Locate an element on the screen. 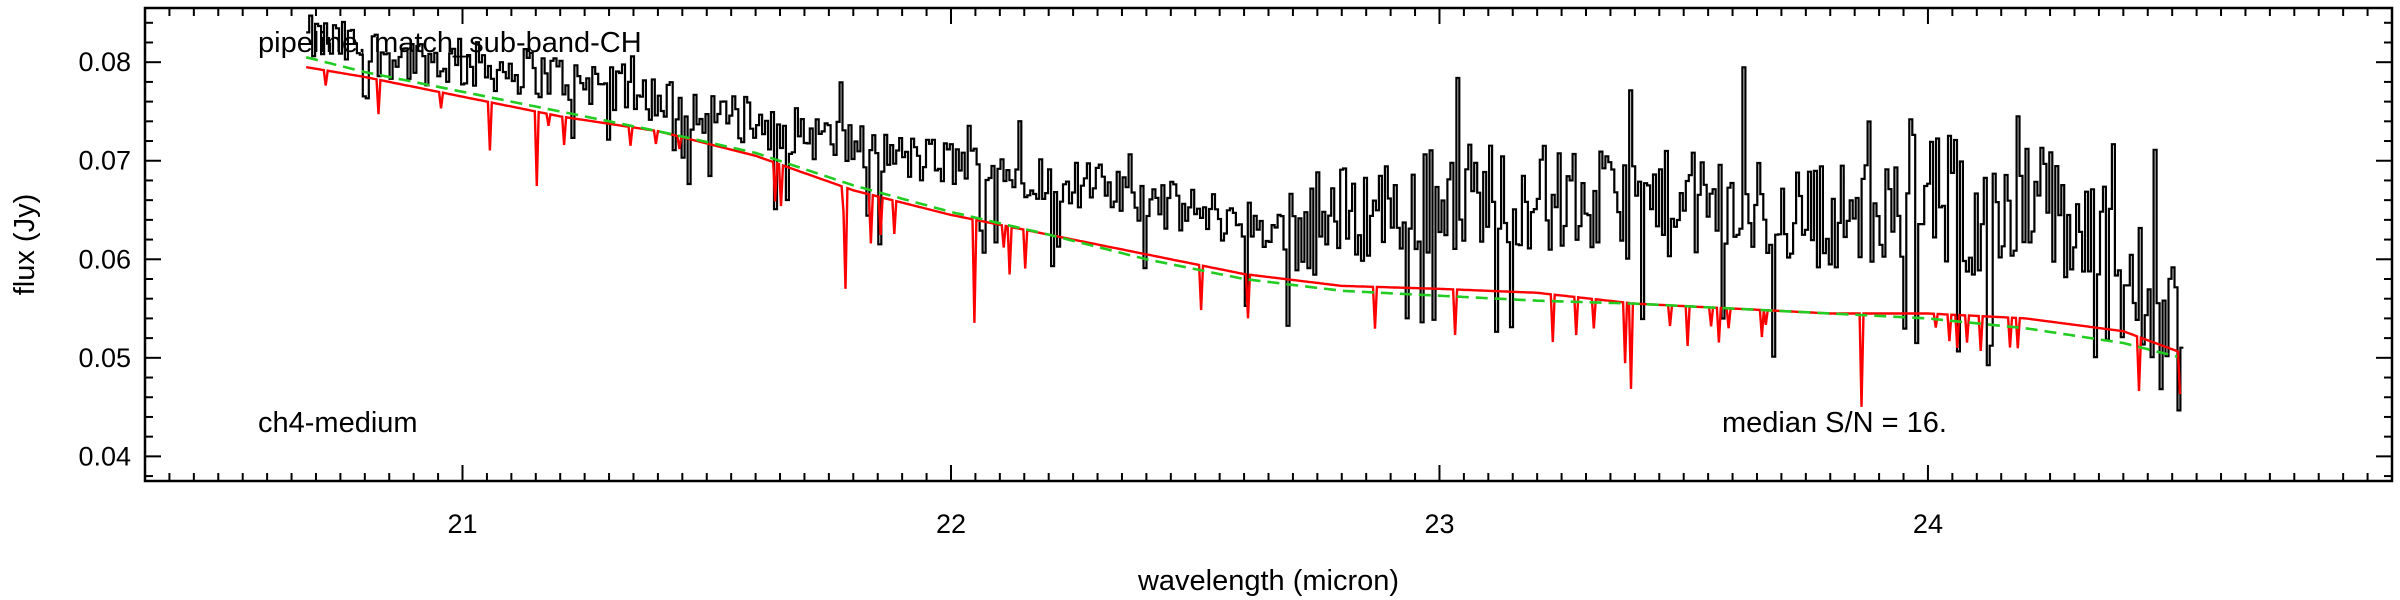  y-tick-label: 0.05 is located at coordinates (104, 358).